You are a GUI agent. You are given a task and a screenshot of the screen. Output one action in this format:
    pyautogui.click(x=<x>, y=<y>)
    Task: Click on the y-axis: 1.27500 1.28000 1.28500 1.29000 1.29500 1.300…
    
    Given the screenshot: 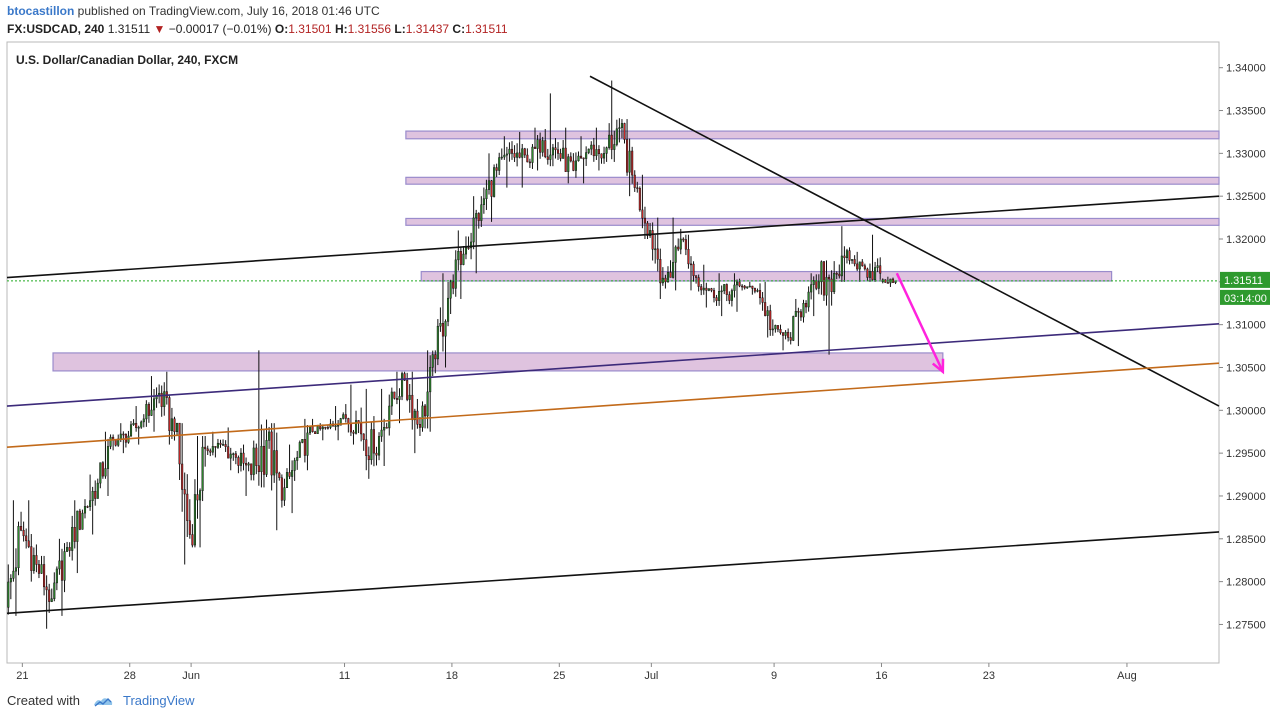 What is the action you would take?
    pyautogui.click(x=1244, y=347)
    